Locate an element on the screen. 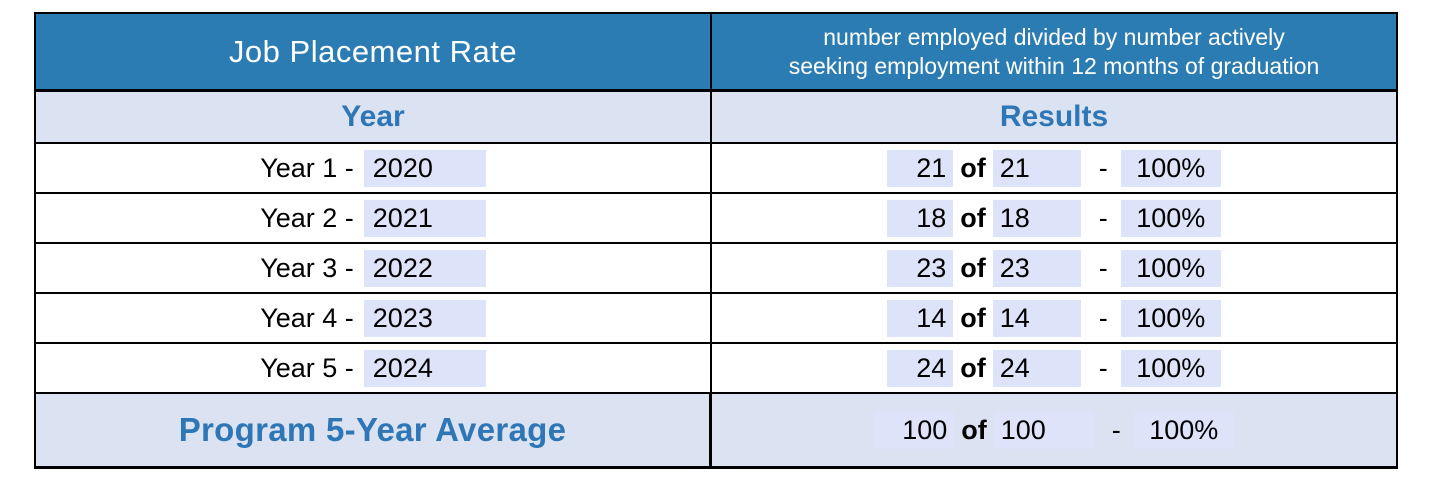 Image resolution: width=1430 pixels, height=498 pixels. average-rate-field: 100% is located at coordinates (1183, 430).